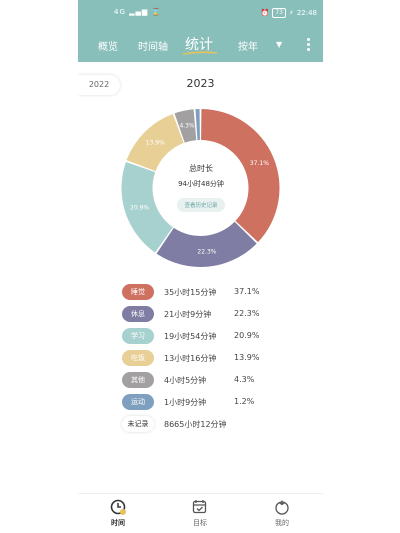 This screenshot has height=533, width=400. Describe the element at coordinates (190, 358) in the screenshot. I see `category-duration: 13小时16分钟` at that location.